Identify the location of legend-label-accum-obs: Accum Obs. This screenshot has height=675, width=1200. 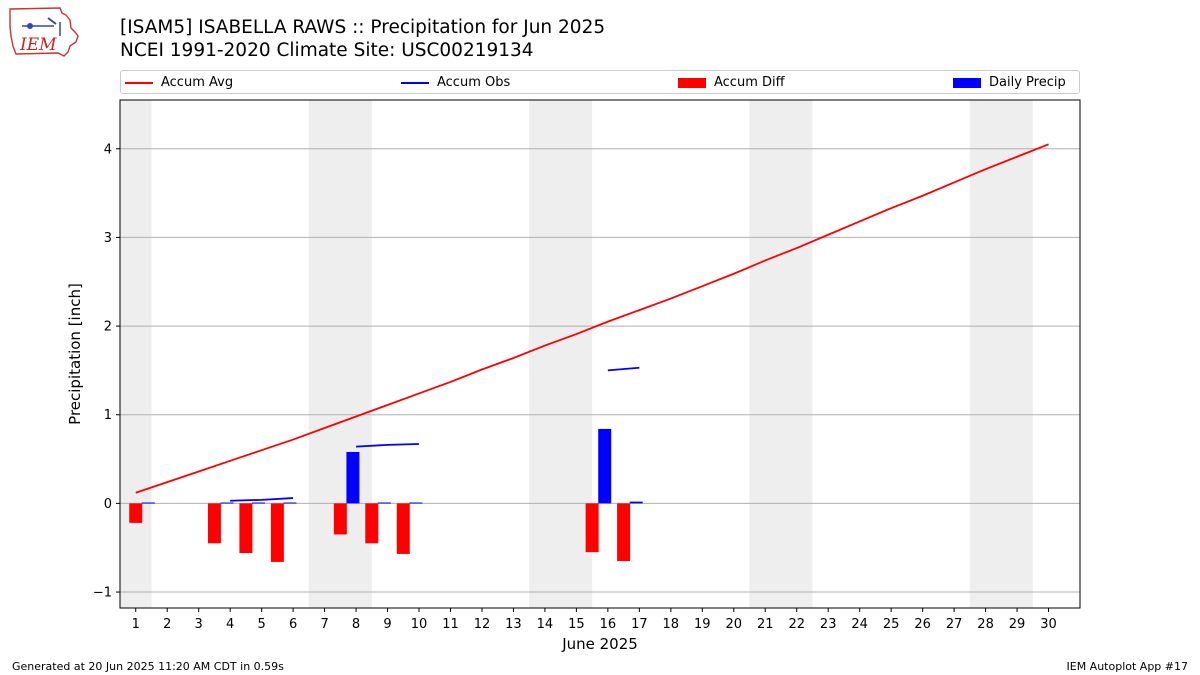
(474, 82).